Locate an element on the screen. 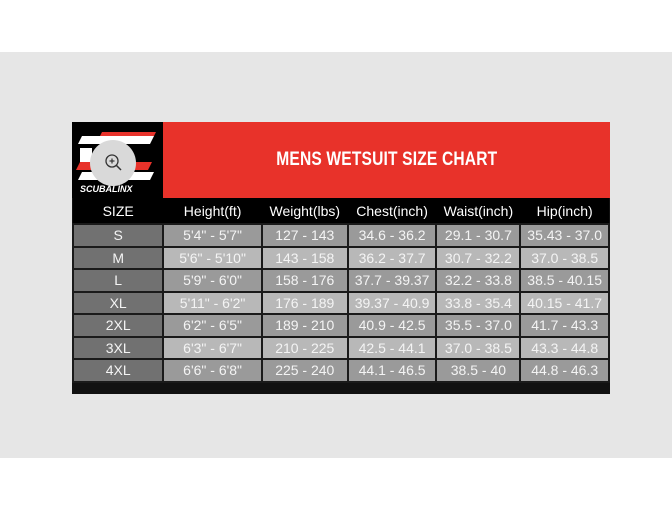 The height and width of the screenshot is (510, 672). value-cell: 6'3" - 6'7" is located at coordinates (212, 347).